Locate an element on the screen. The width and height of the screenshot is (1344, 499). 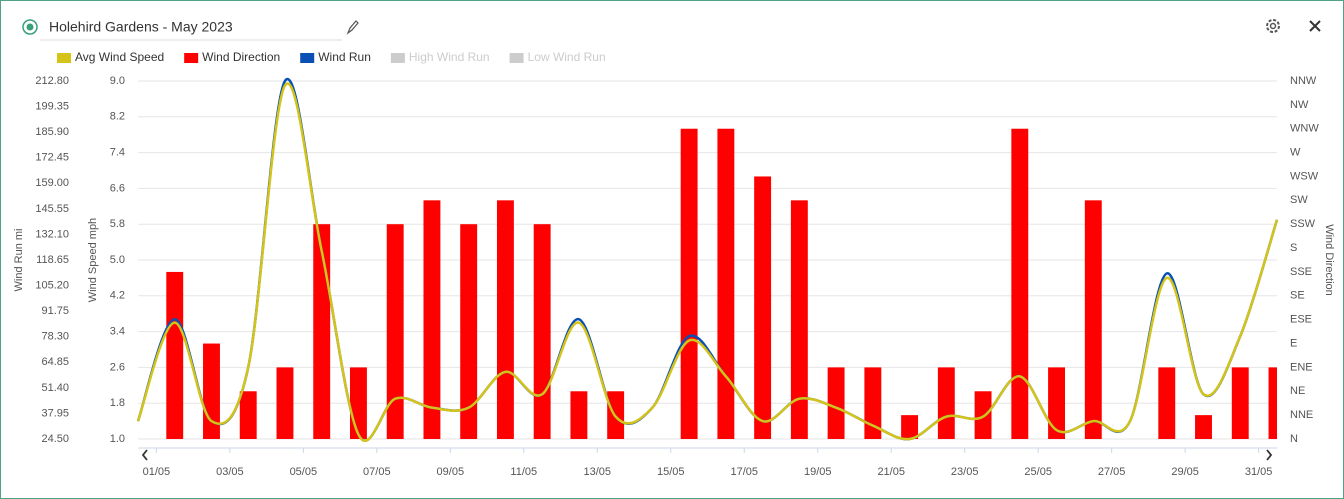
y-tick-label: 5.8 is located at coordinates (117, 224).